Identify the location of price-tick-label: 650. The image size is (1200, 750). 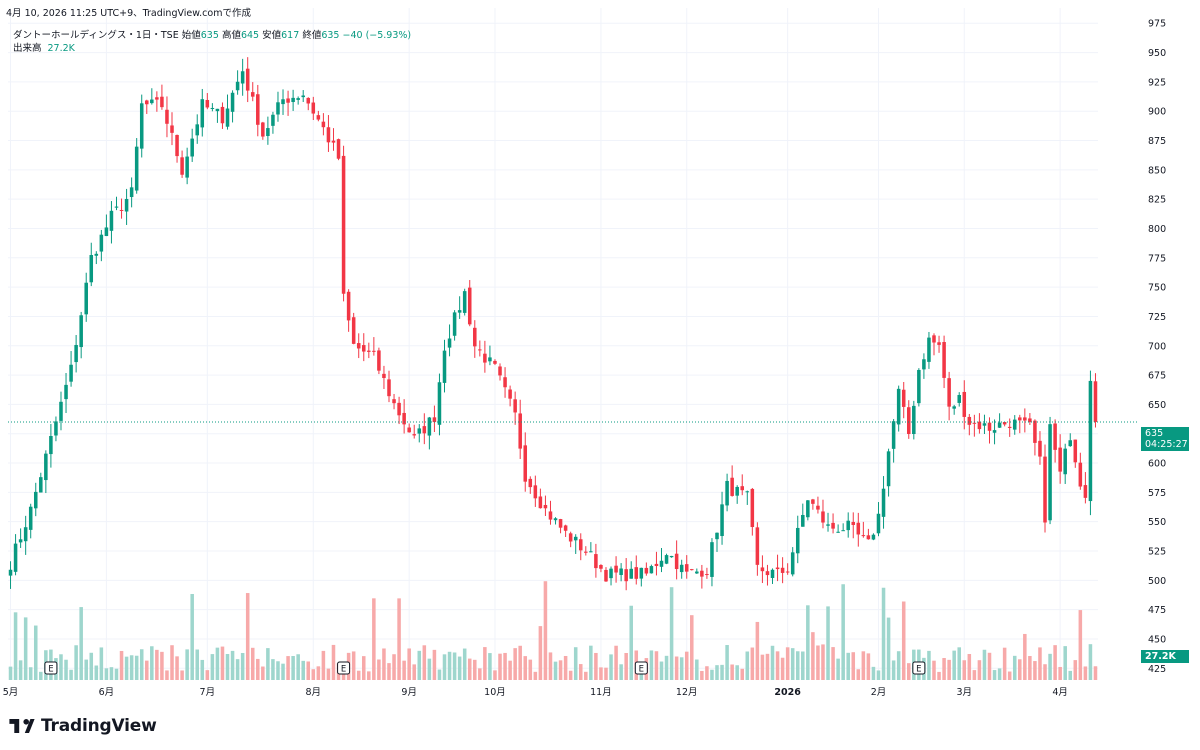
(1157, 405).